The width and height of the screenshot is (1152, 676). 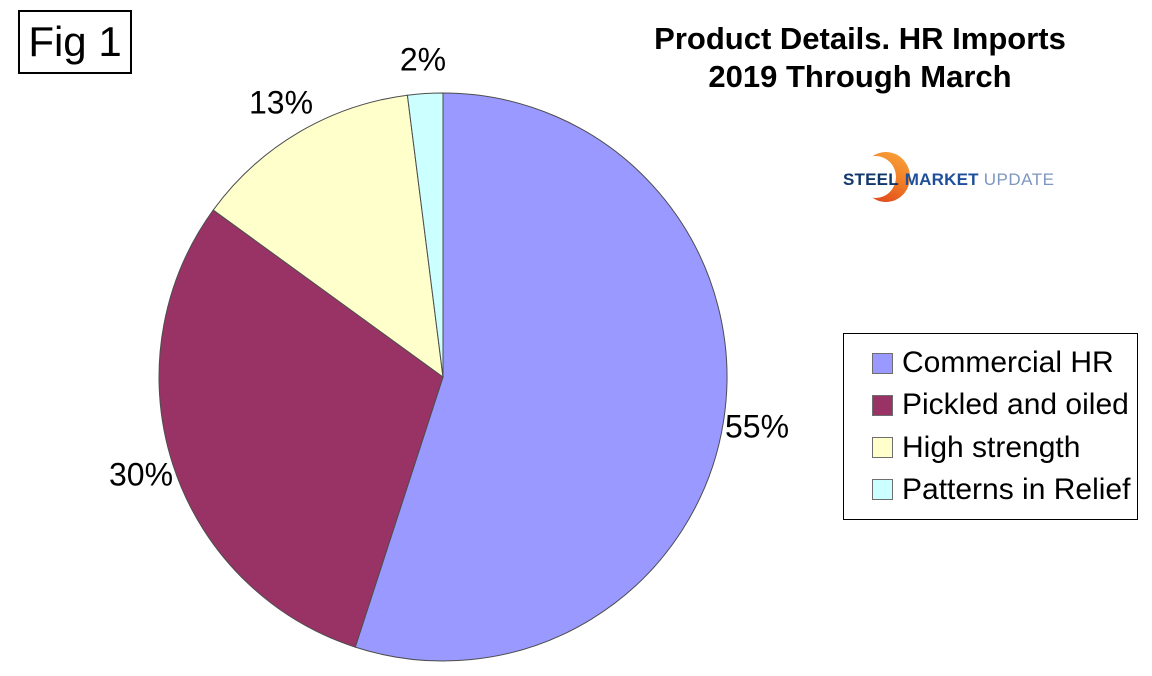 What do you see at coordinates (141, 474) in the screenshot?
I see `slice-percent-label: 30%` at bounding box center [141, 474].